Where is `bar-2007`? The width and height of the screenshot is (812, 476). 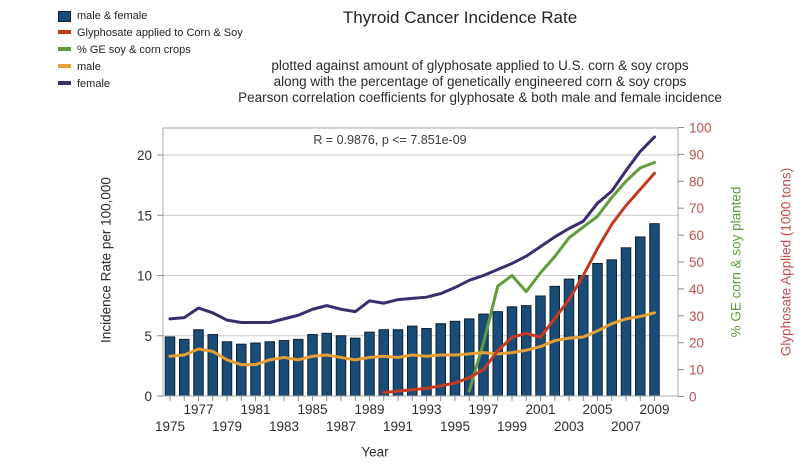
bar-2007 is located at coordinates (626, 322).